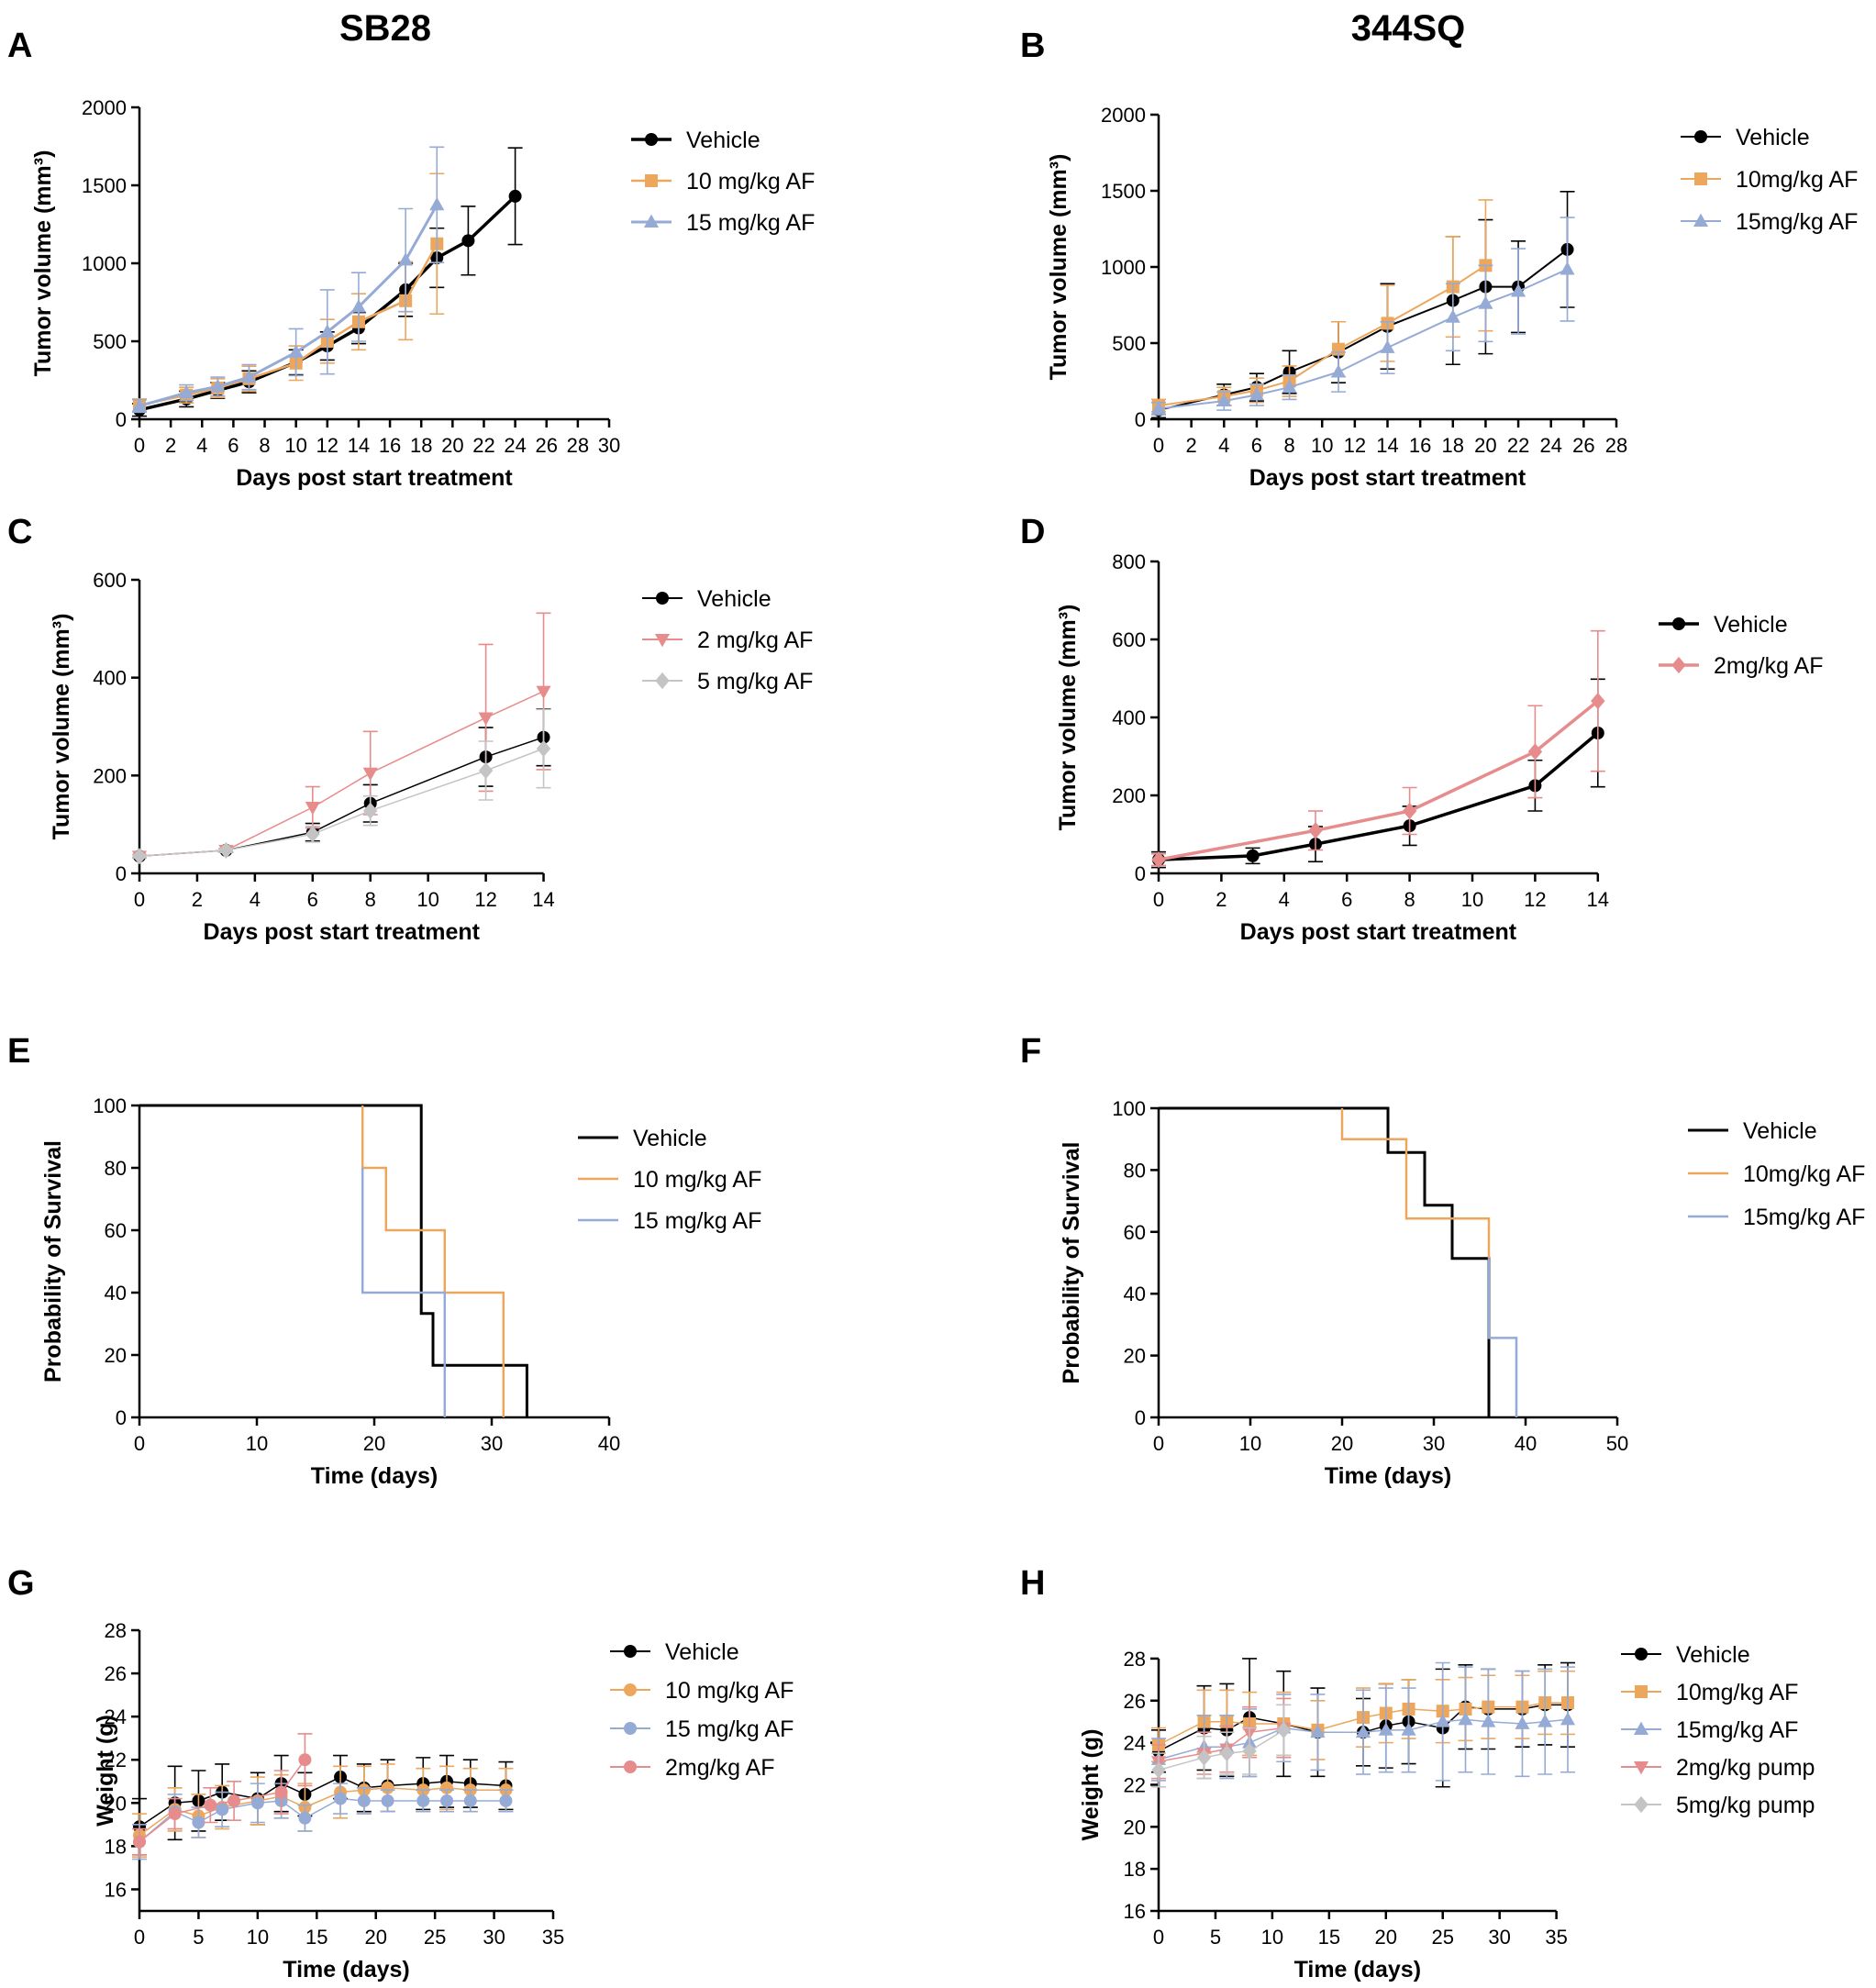  What do you see at coordinates (53, 1261) in the screenshot?
I see `y-axis-title: Probability of Survival` at bounding box center [53, 1261].